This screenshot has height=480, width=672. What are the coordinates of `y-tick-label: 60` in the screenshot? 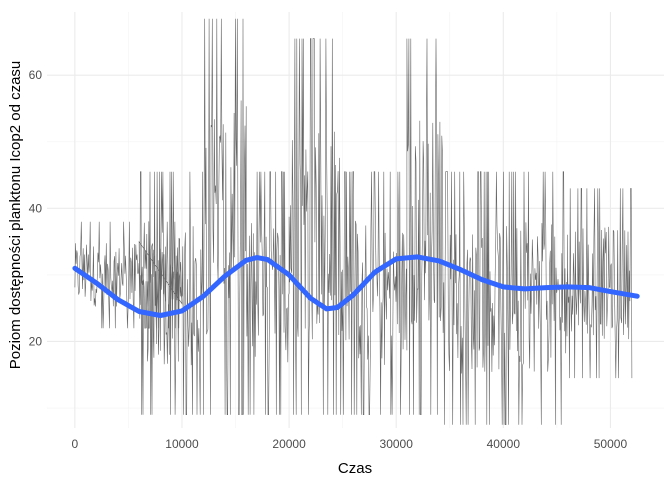 It's located at (36, 75).